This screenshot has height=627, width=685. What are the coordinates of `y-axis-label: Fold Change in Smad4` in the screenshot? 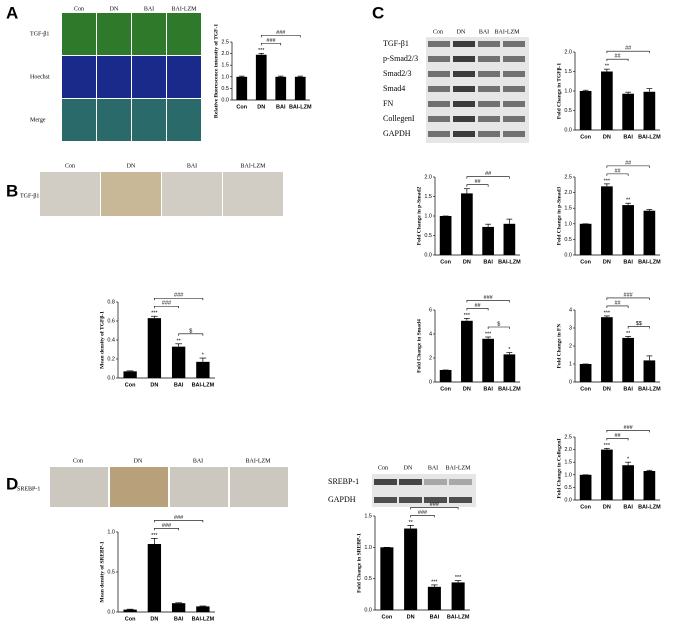 It's located at (419, 346).